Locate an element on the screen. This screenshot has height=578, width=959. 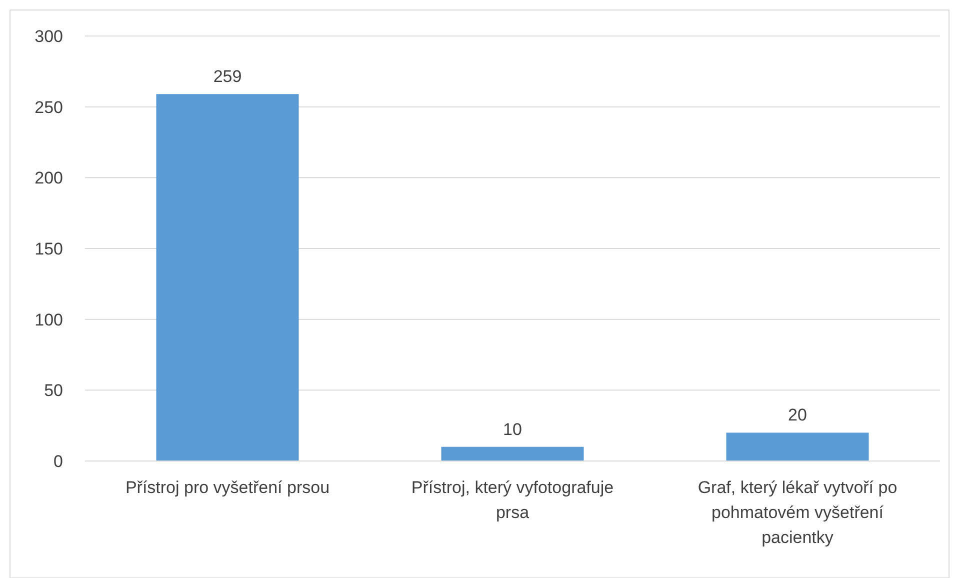
y-tick-label: 250 is located at coordinates (48, 107).